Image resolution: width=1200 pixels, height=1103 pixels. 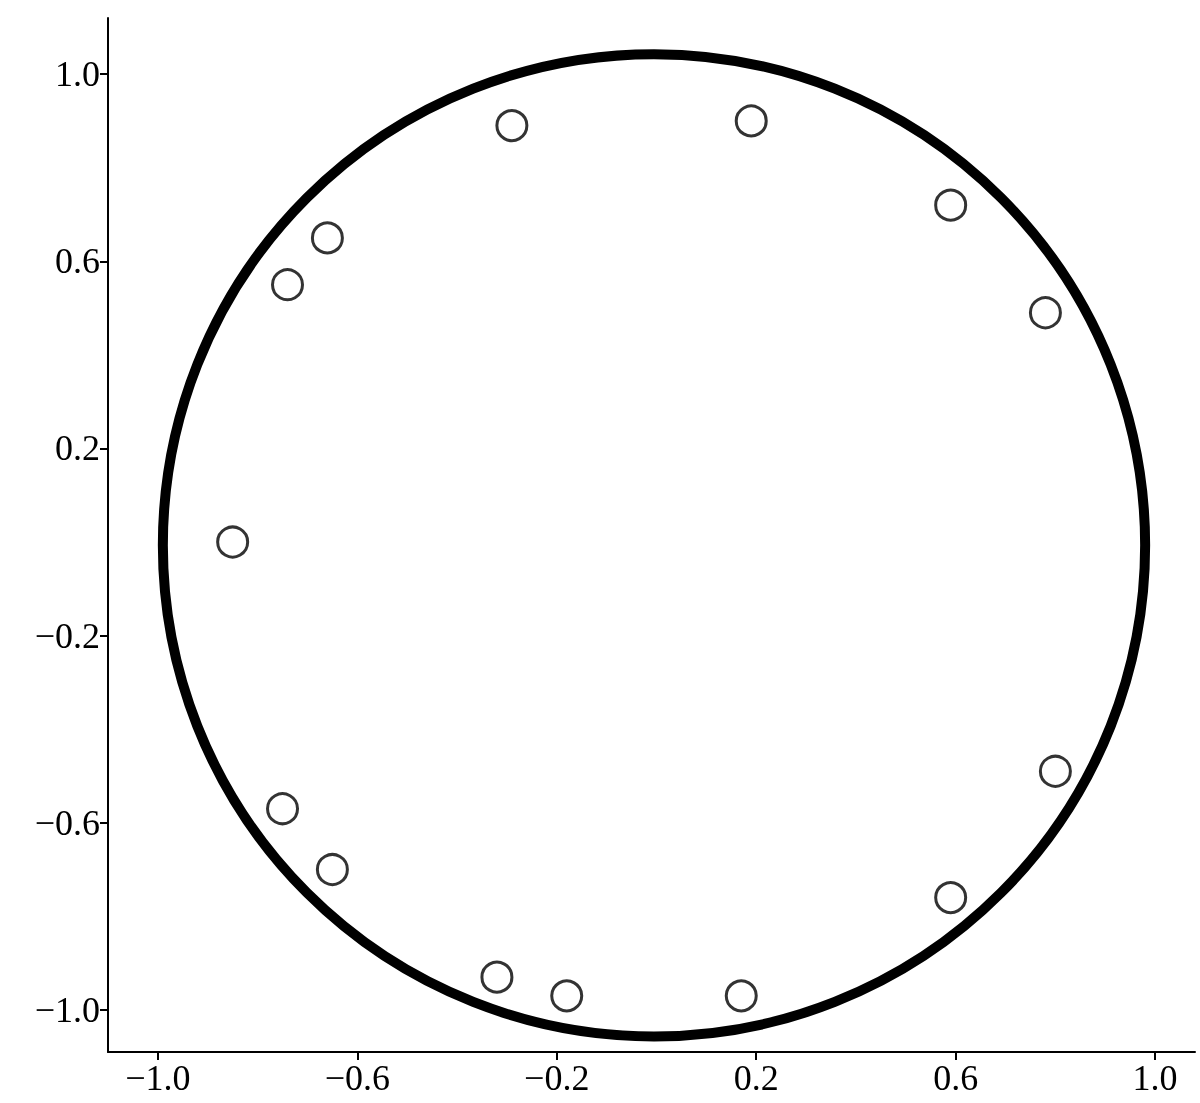 What do you see at coordinates (77, 261) in the screenshot?
I see `y-tick-label: 0.6` at bounding box center [77, 261].